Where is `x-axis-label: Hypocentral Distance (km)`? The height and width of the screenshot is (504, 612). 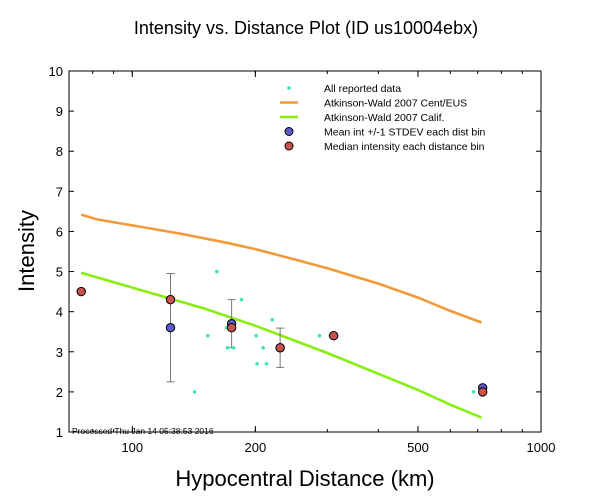 x-axis-label: Hypocentral Distance (km) is located at coordinates (304, 478).